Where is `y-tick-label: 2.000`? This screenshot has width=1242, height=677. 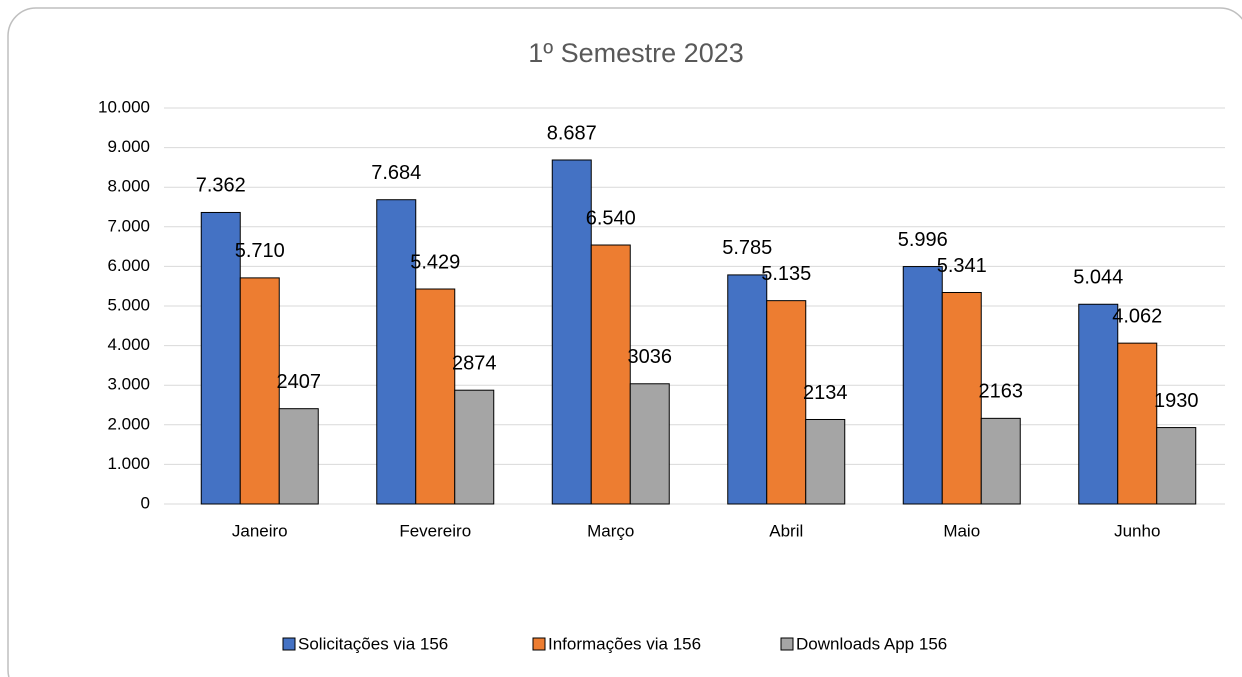 y-tick-label: 2.000 is located at coordinates (128, 423).